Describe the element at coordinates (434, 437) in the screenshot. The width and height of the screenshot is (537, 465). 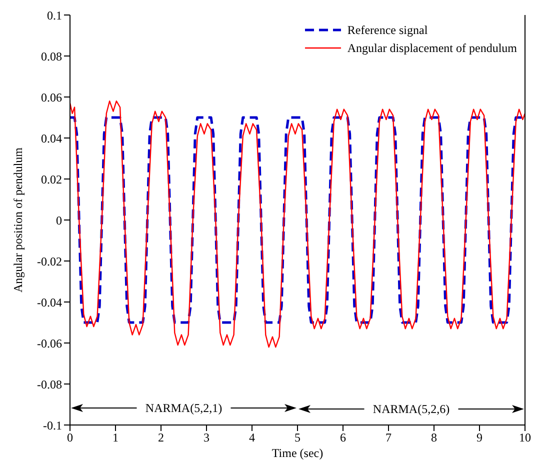
I see `x-tick-label: 8` at that location.